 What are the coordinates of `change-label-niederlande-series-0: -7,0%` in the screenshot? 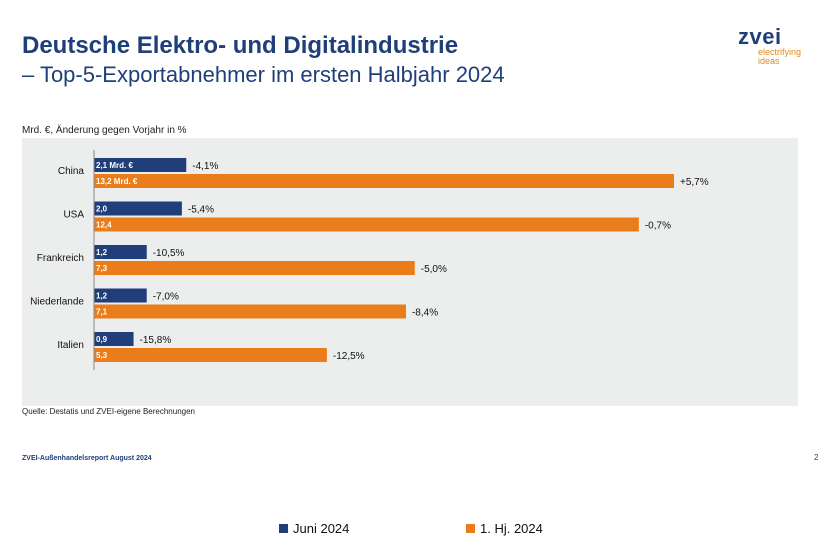 It's located at (166, 297).